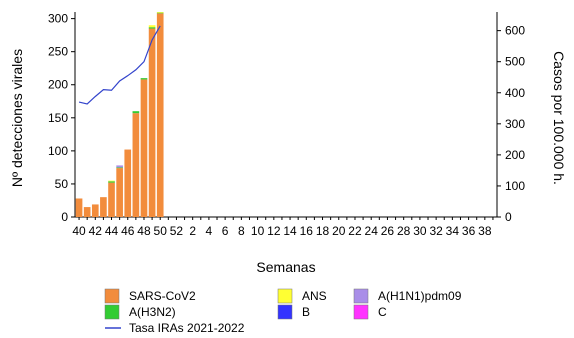 This screenshot has width=574, height=338. Describe the element at coordinates (361, 296) in the screenshot. I see `legend-swatch-a-h1n1-pdm09` at that location.